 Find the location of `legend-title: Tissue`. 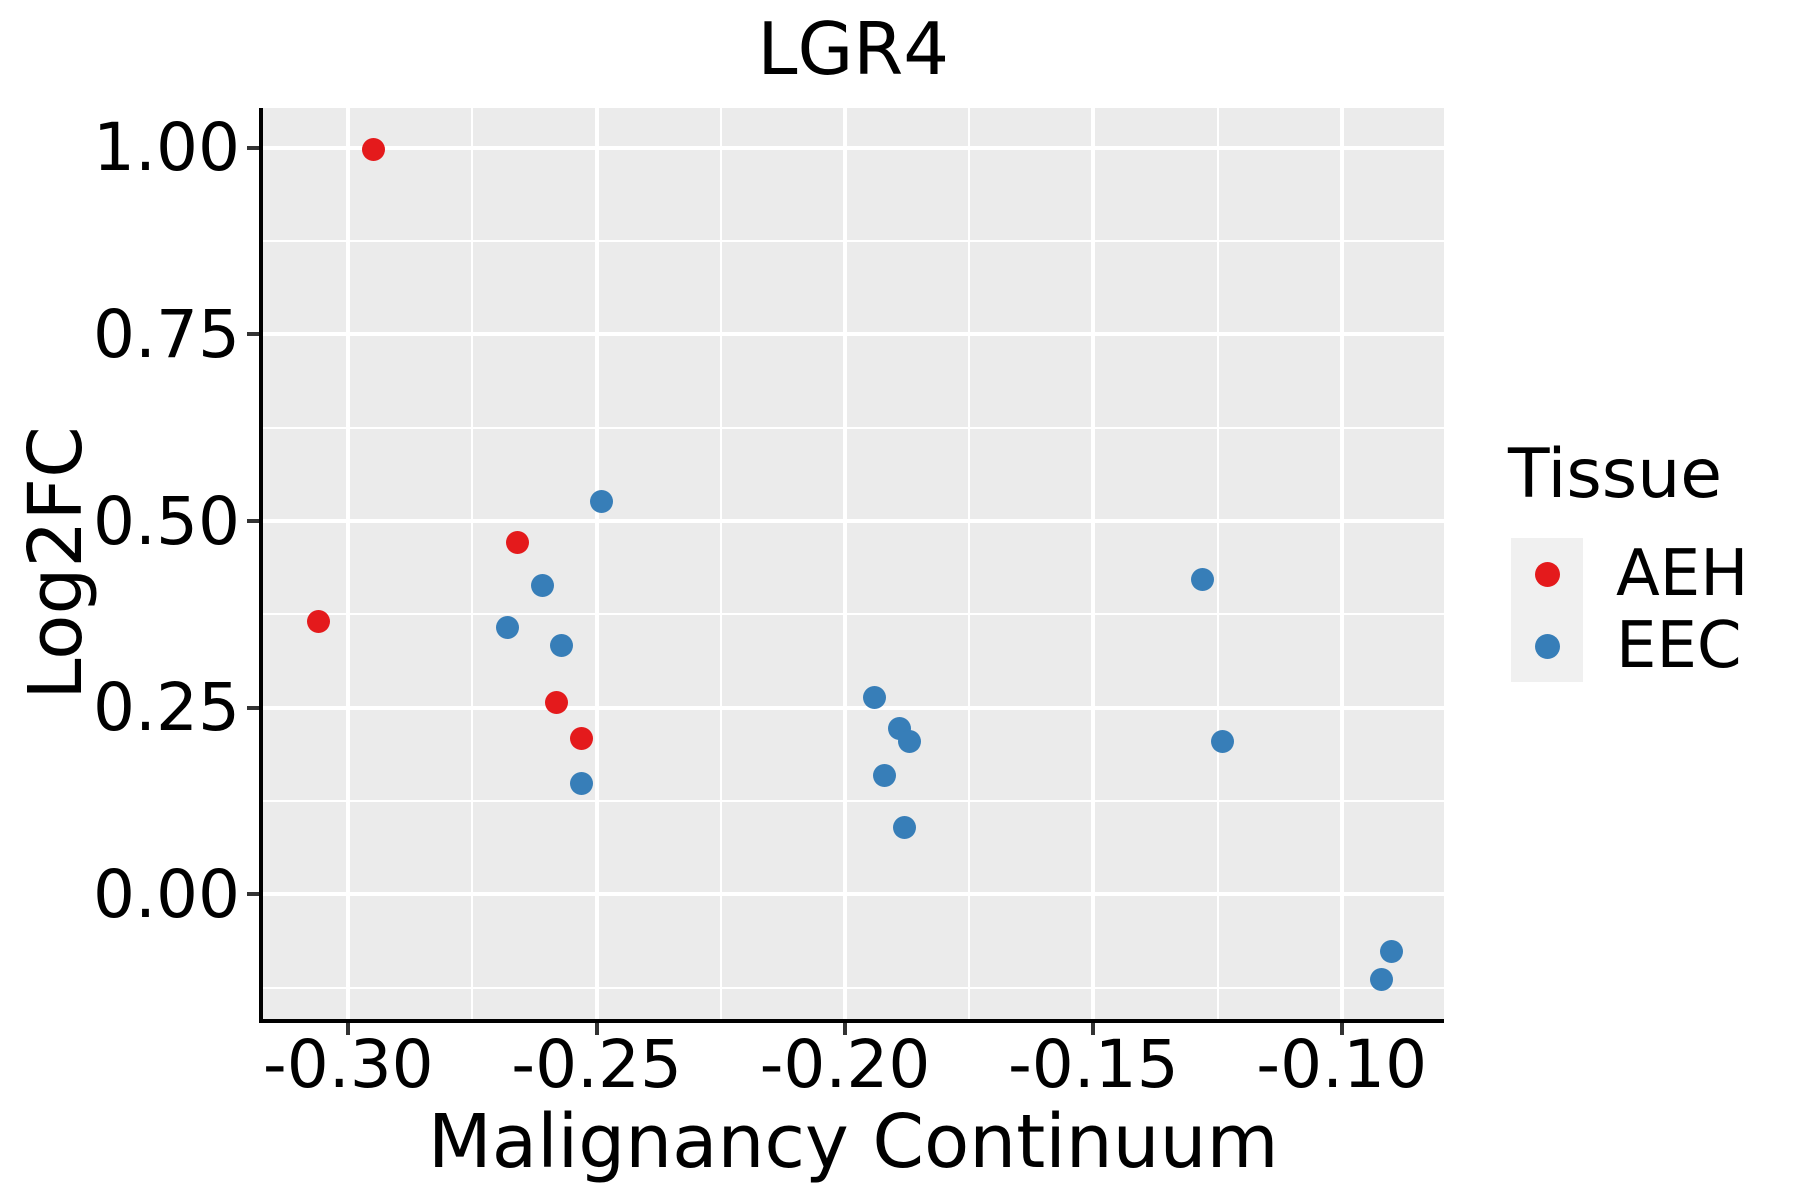

legend-title: Tissue is located at coordinates (1615, 474).